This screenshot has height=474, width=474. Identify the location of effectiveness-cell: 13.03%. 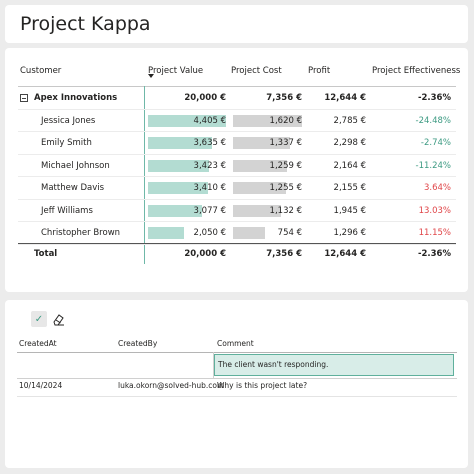
(434, 210).